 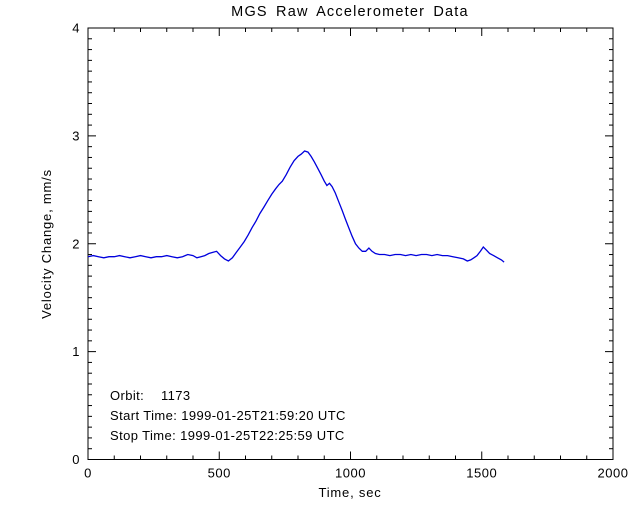 I want to click on y-tick-label: 3, so click(x=76, y=135).